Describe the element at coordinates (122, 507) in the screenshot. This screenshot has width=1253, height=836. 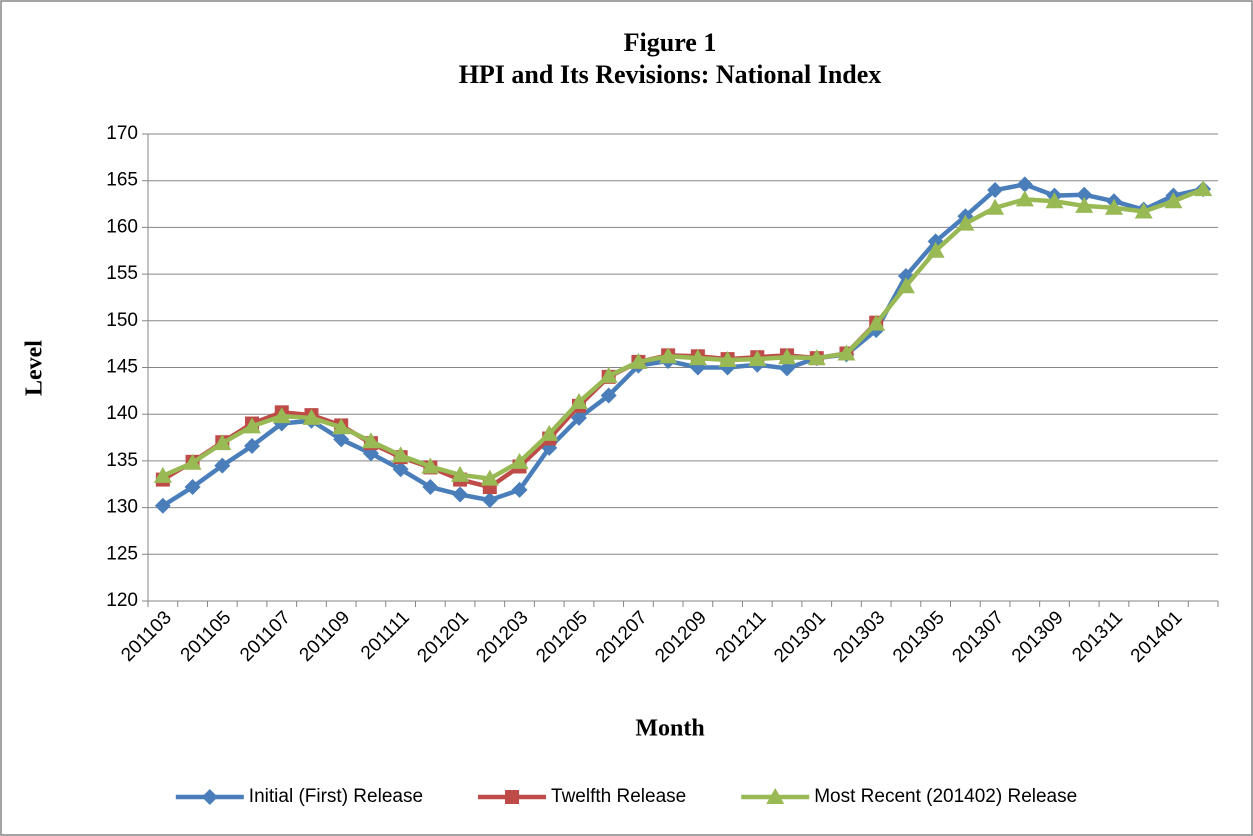
I see `y-tick-label: 130` at that location.